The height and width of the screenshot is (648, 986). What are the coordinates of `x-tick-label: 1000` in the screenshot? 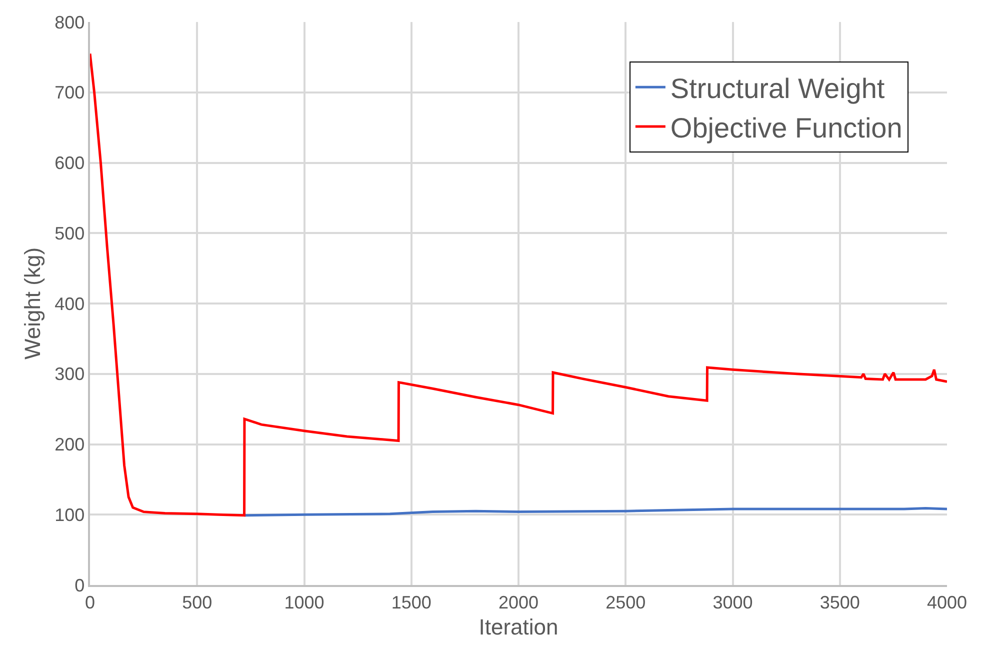 It's located at (304, 602).